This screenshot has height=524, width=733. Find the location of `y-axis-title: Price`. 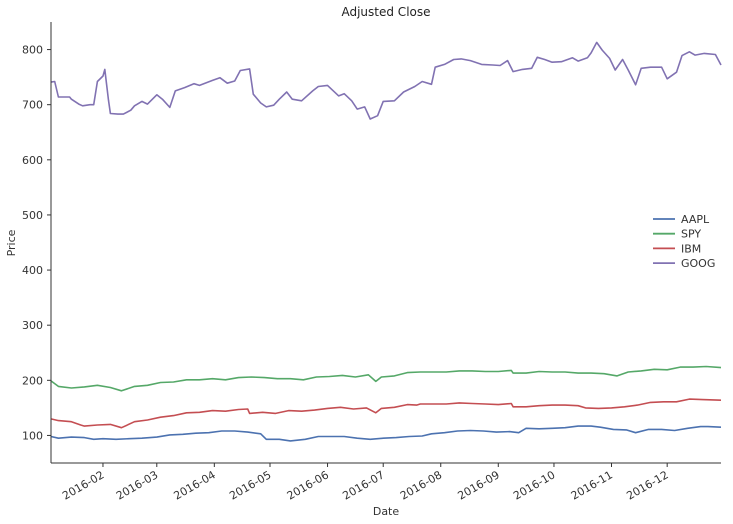

y-axis-title: Price is located at coordinates (11, 242).